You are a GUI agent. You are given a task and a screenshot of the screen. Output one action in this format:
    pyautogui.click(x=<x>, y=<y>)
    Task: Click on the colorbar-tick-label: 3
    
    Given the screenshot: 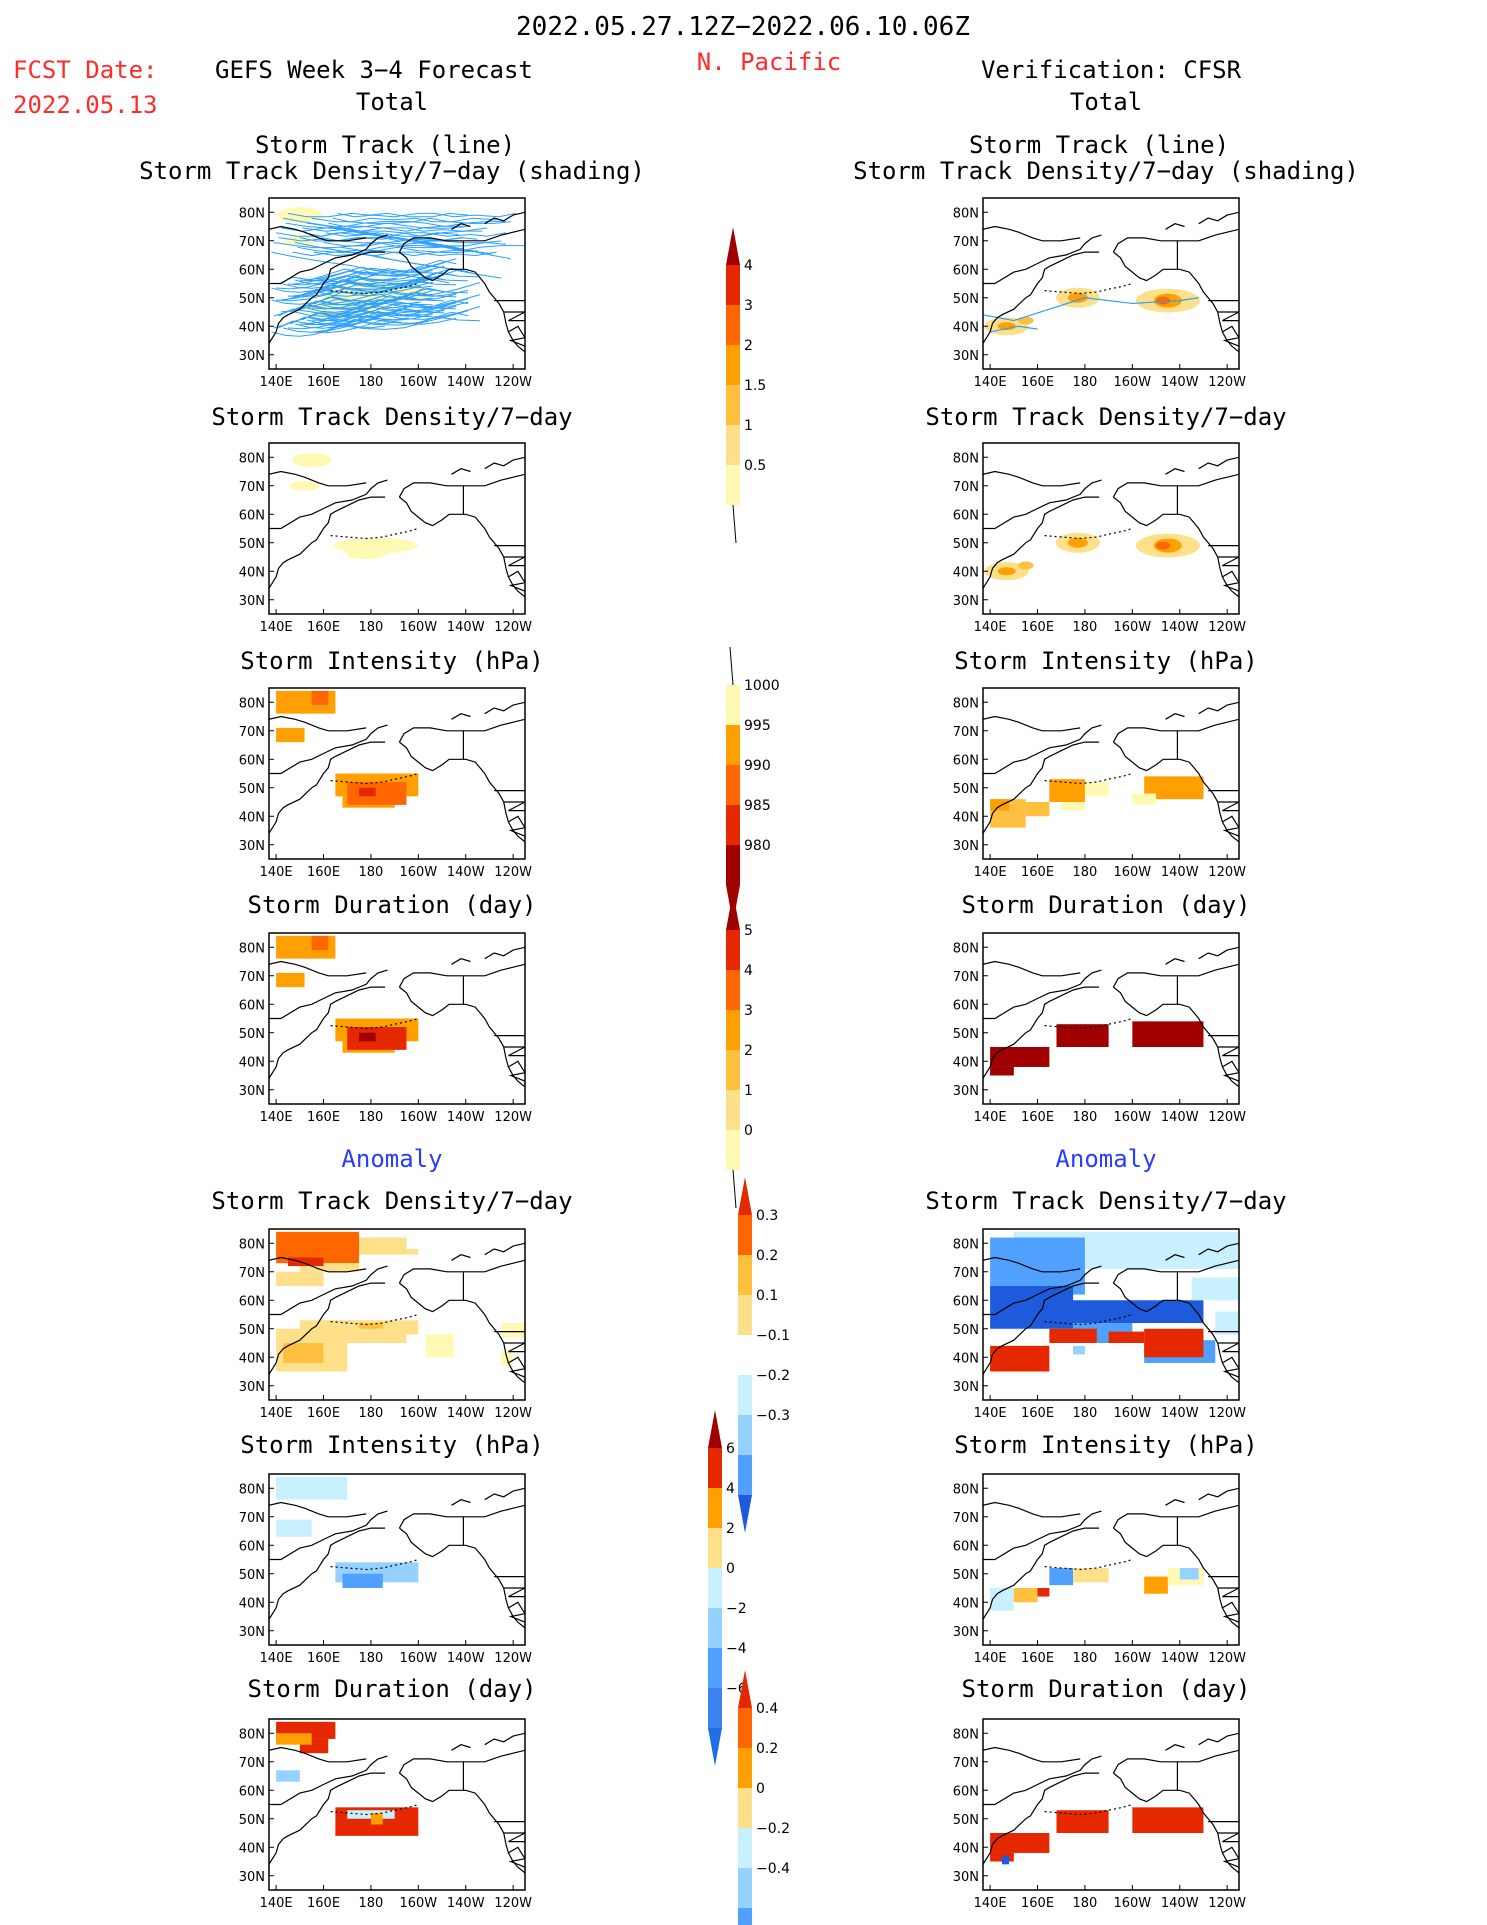 What is the action you would take?
    pyautogui.click(x=748, y=306)
    